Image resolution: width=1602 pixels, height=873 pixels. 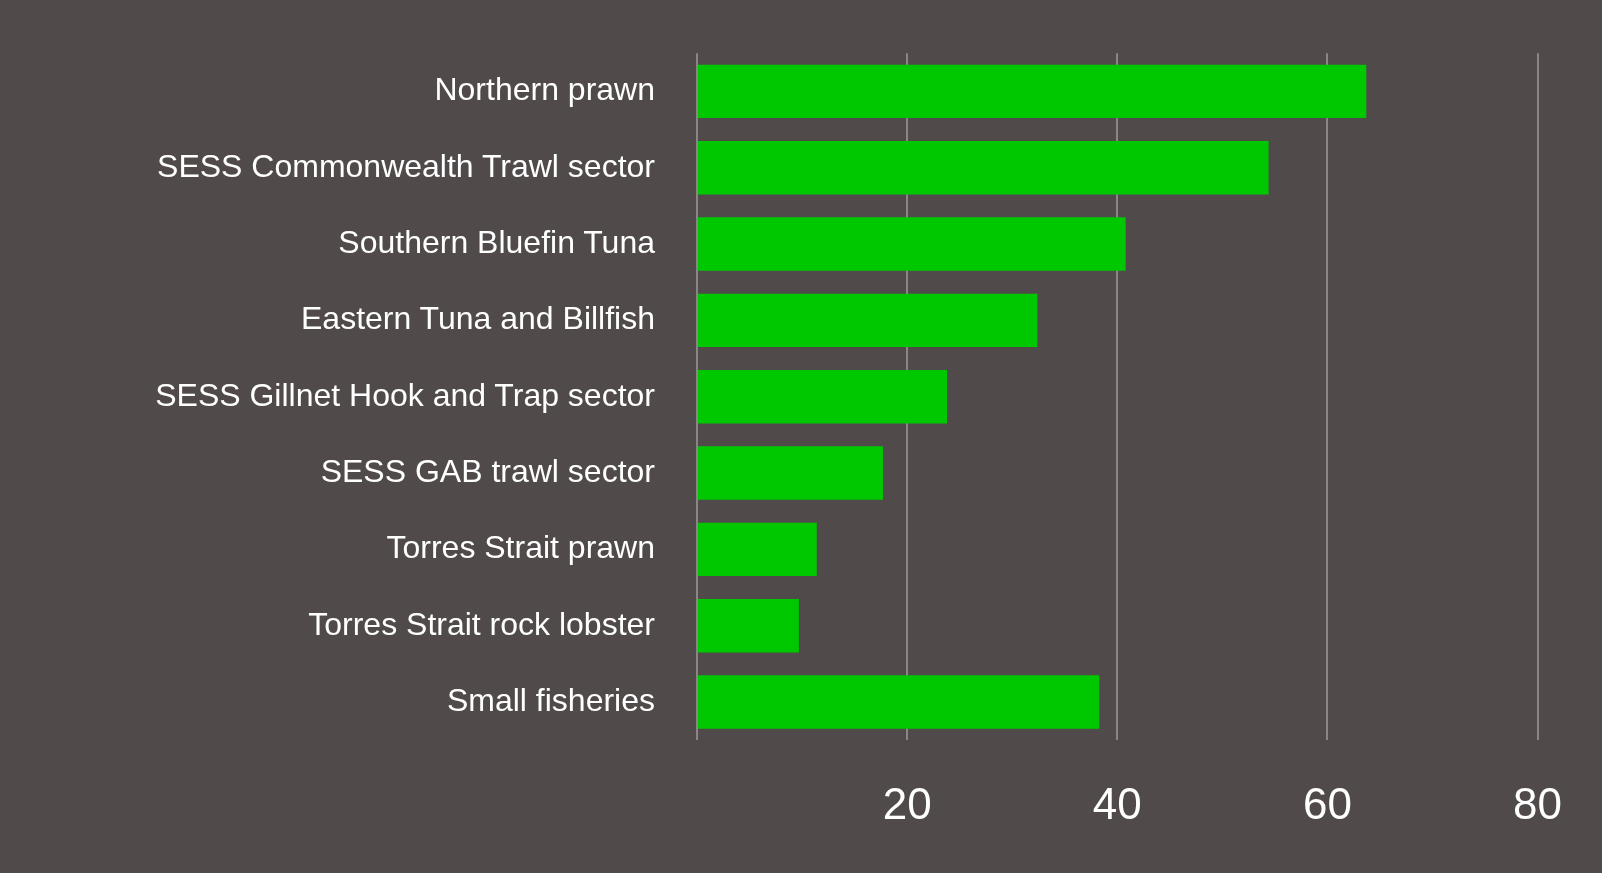 I want to click on y-tick-label: Northern prawn, so click(x=544, y=89).